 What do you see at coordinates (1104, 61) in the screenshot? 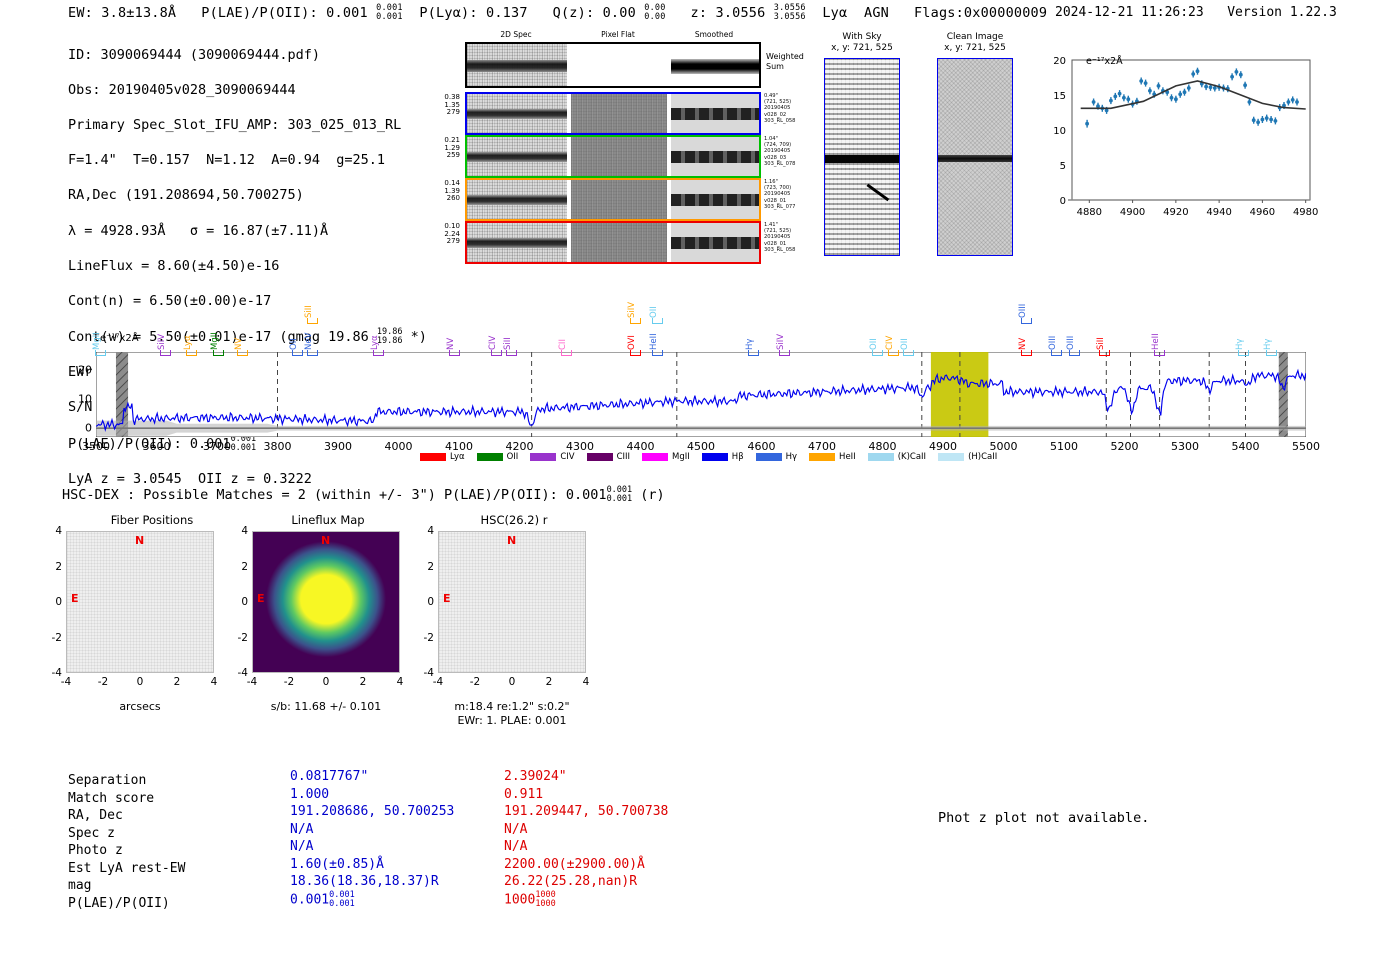
I see `line-zoom-units-label: e⁻¹⁷x2Å` at bounding box center [1104, 61].